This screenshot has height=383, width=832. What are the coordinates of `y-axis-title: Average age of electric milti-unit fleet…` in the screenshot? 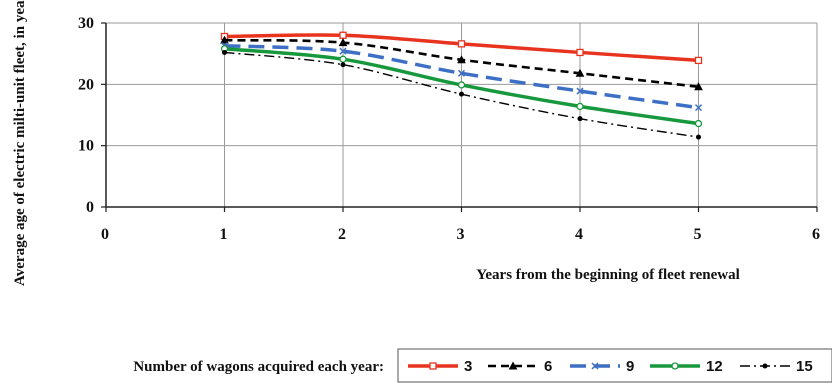 It's located at (20, 143).